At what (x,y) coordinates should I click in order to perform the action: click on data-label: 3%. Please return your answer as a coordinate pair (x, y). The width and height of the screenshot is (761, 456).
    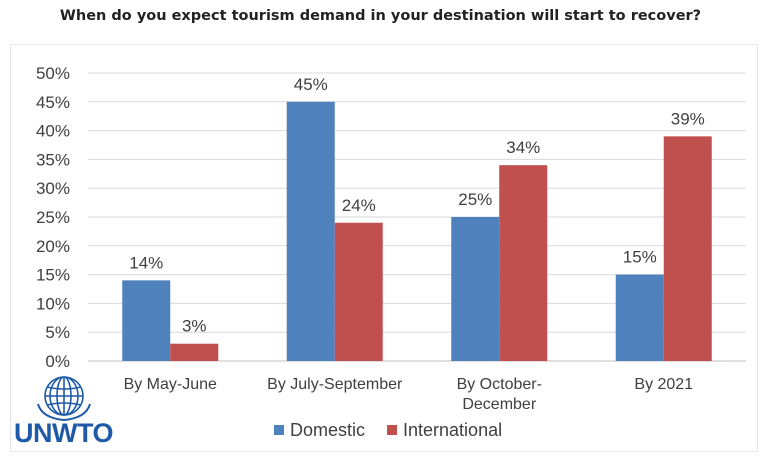
    Looking at the image, I should click on (194, 326).